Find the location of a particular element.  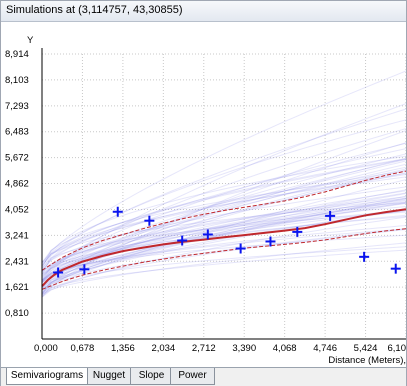

tab-strip: Semivariograms Nugget Slope Power is located at coordinates (203, 376).